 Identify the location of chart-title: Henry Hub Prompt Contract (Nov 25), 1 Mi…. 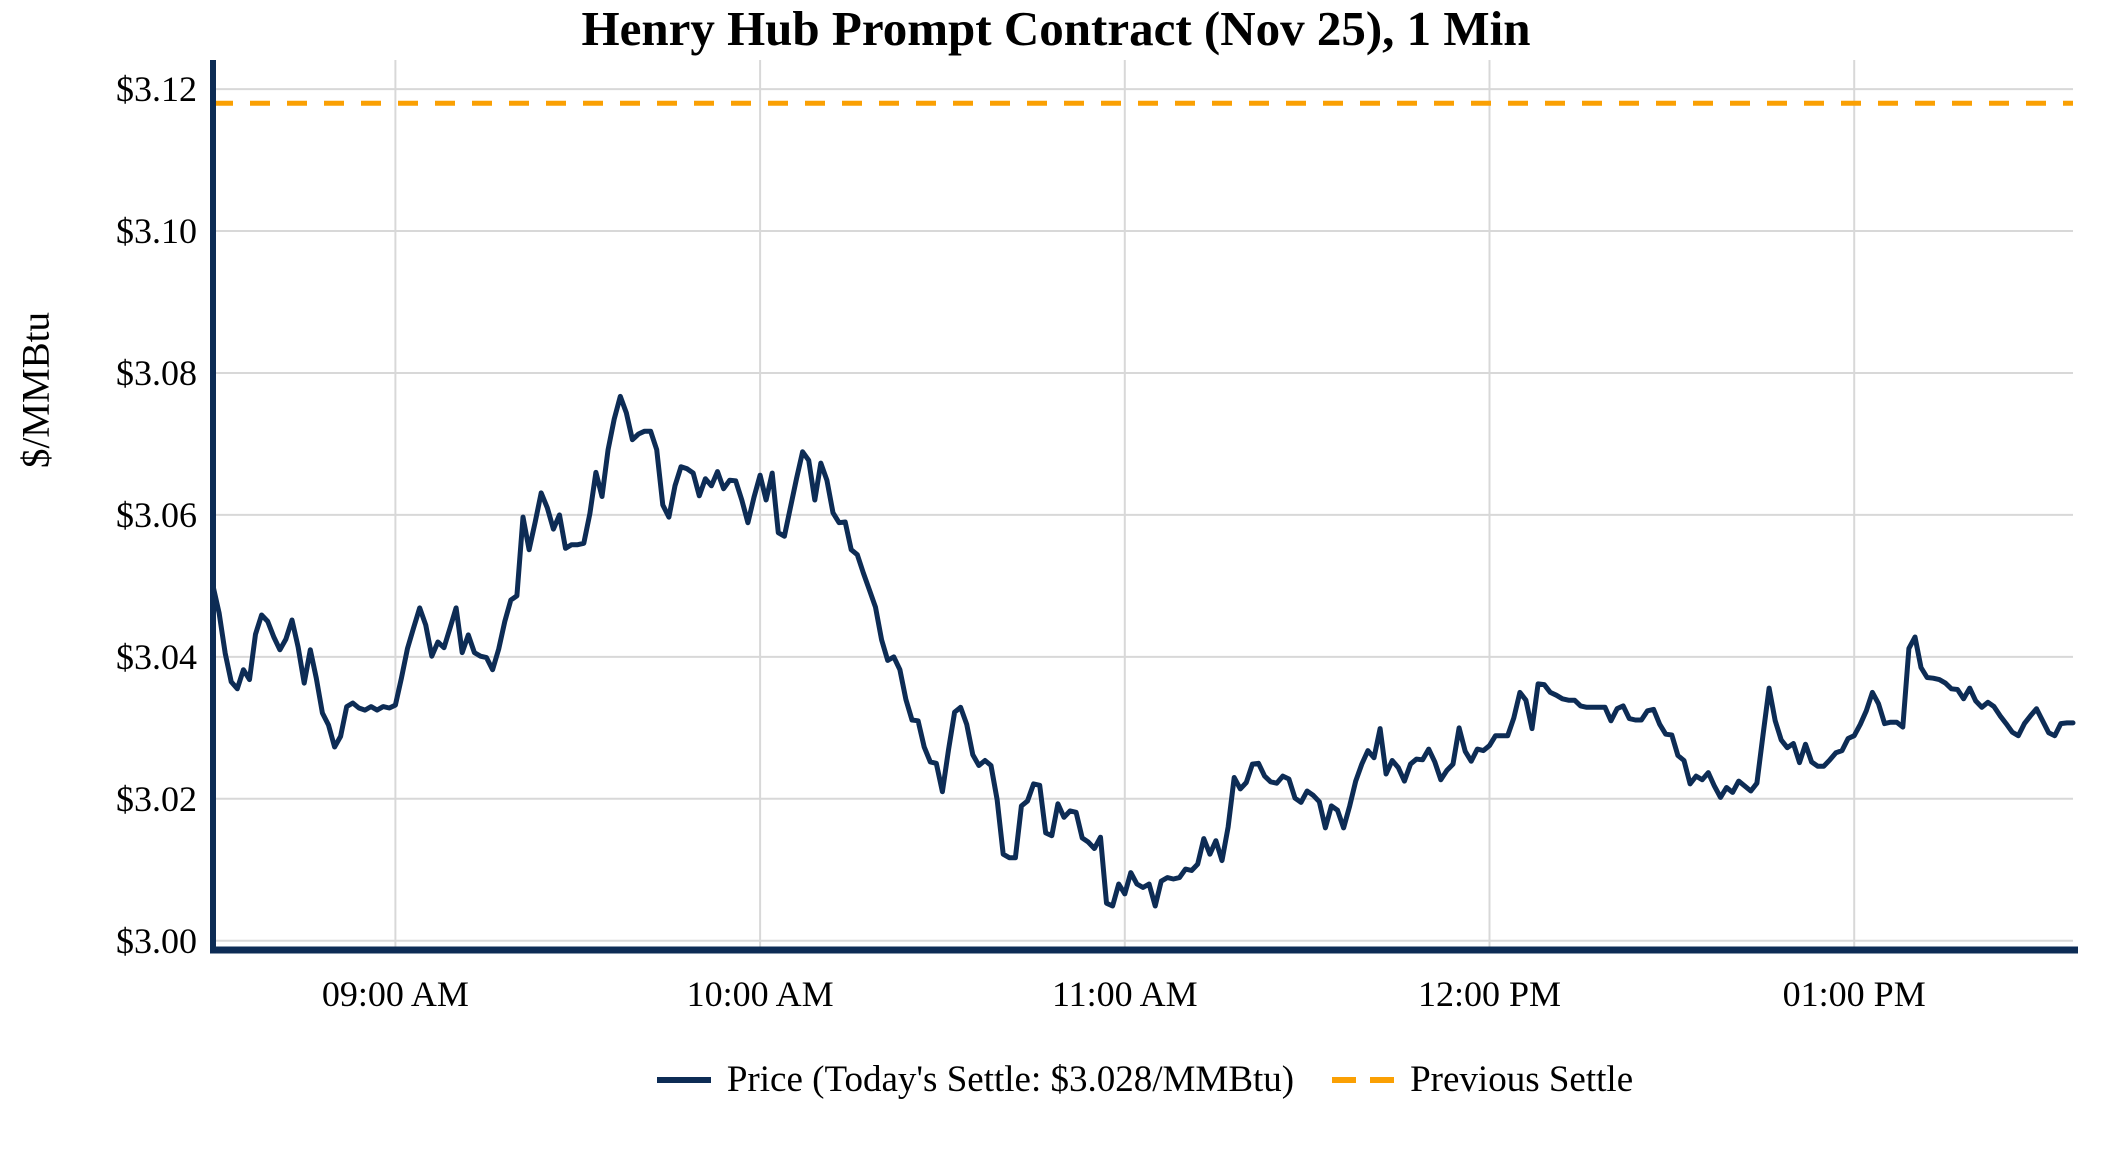
(1056, 28).